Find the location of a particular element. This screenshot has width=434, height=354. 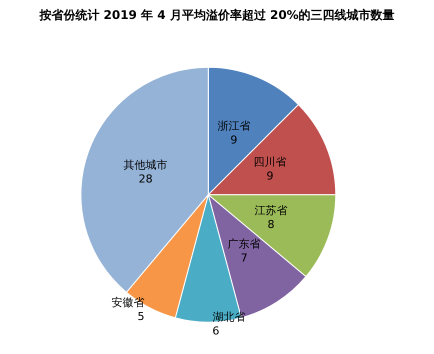

data-label: 28 is located at coordinates (145, 179).